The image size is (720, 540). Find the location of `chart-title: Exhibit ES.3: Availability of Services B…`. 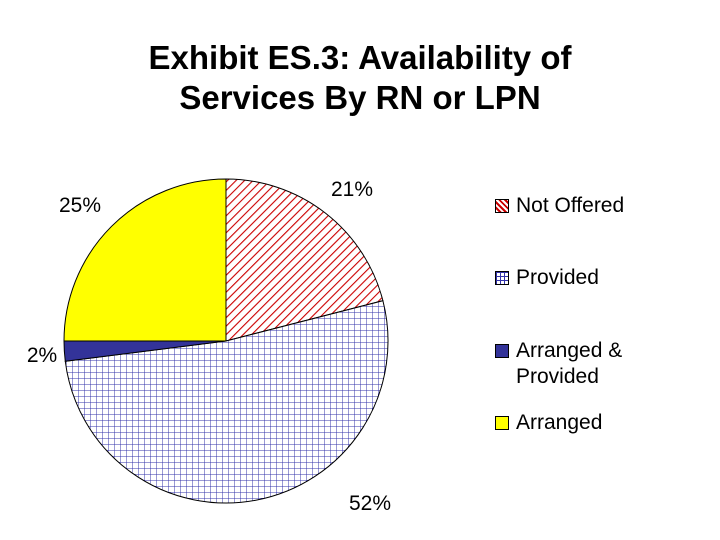

chart-title: Exhibit ES.3: Availability of Services B… is located at coordinates (360, 78).